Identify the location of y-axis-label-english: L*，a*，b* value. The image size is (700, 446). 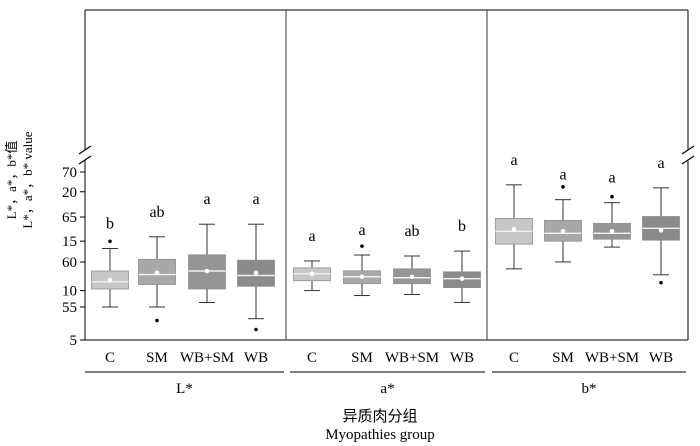
(27, 179).